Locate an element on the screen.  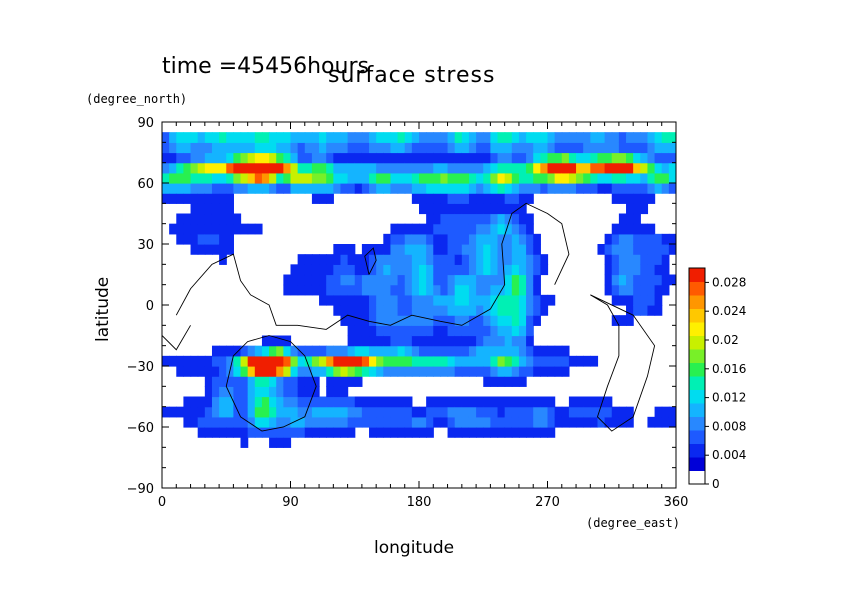
y-units: (degree_north) is located at coordinates (136, 99).